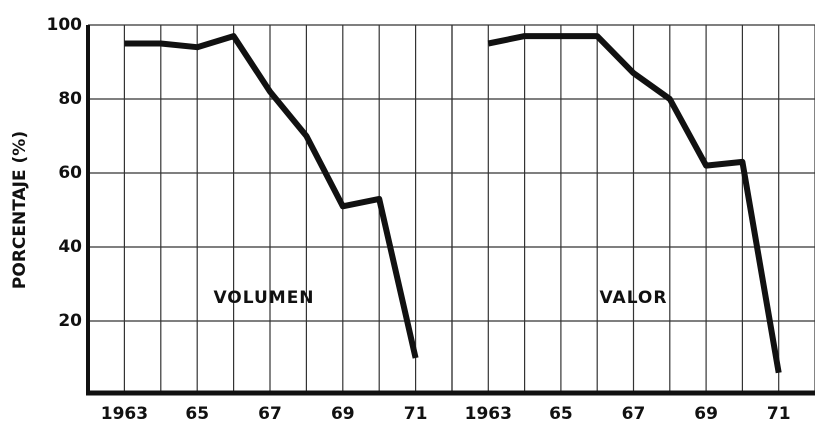 This screenshot has height=427, width=815. I want to click on y-axis-label: PORCENTAJE (%), so click(20, 210).